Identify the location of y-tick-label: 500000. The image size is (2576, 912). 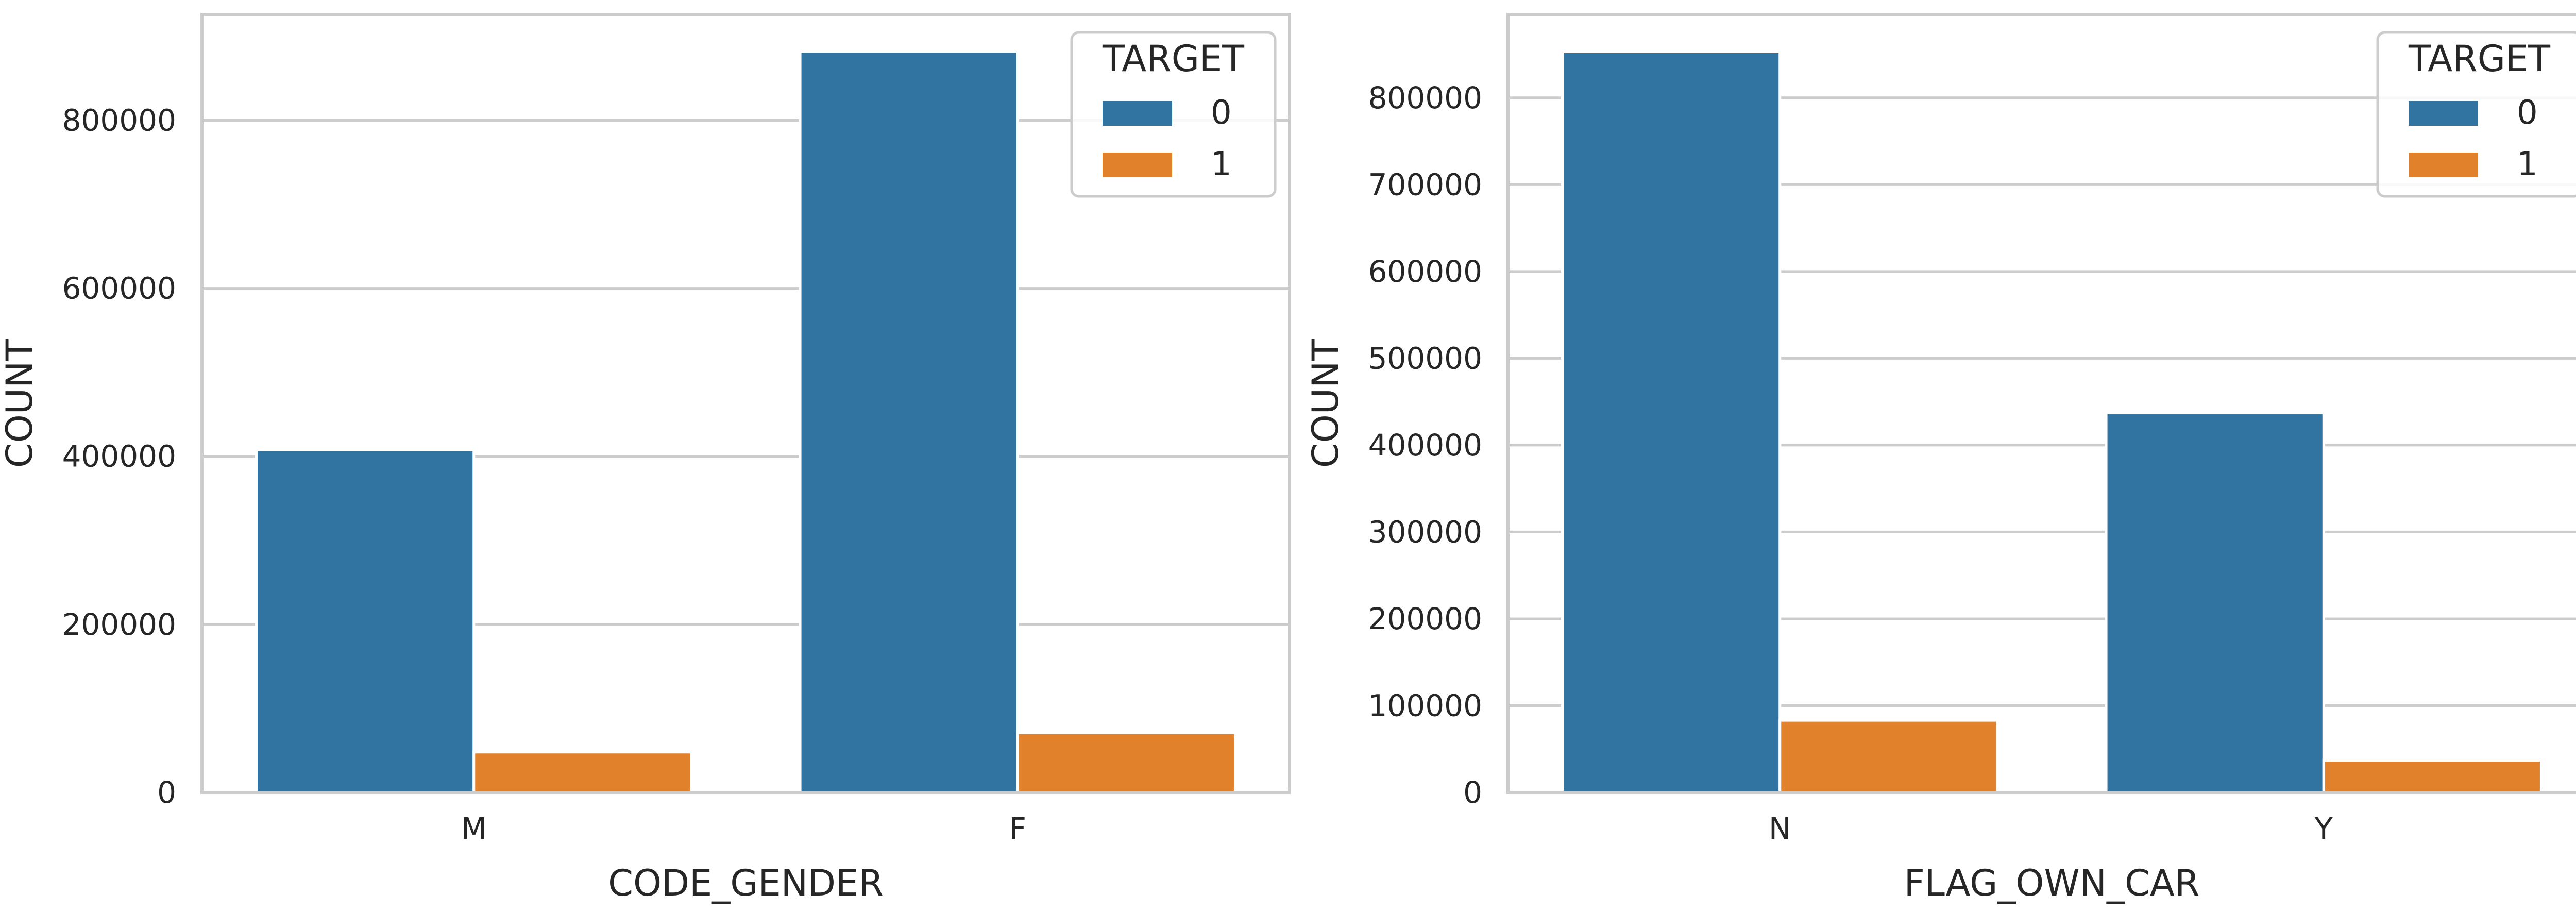
(1425, 358).